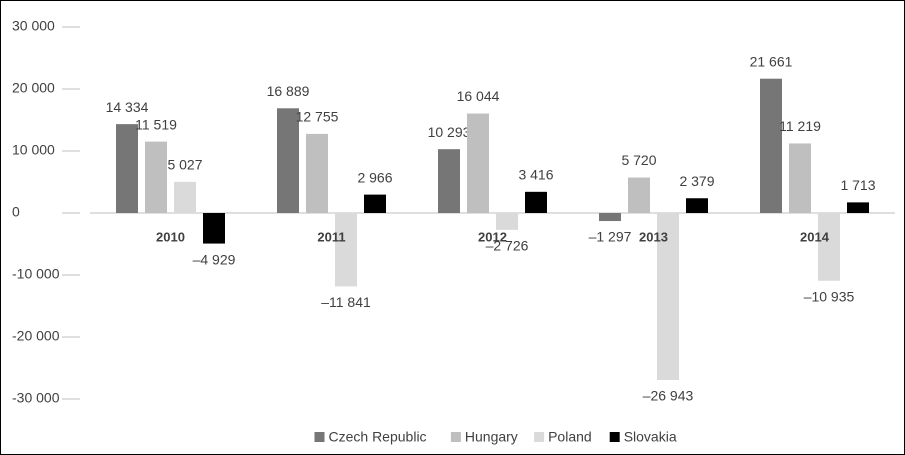  What do you see at coordinates (449, 132) in the screenshot?
I see `value-label: 10 293` at bounding box center [449, 132].